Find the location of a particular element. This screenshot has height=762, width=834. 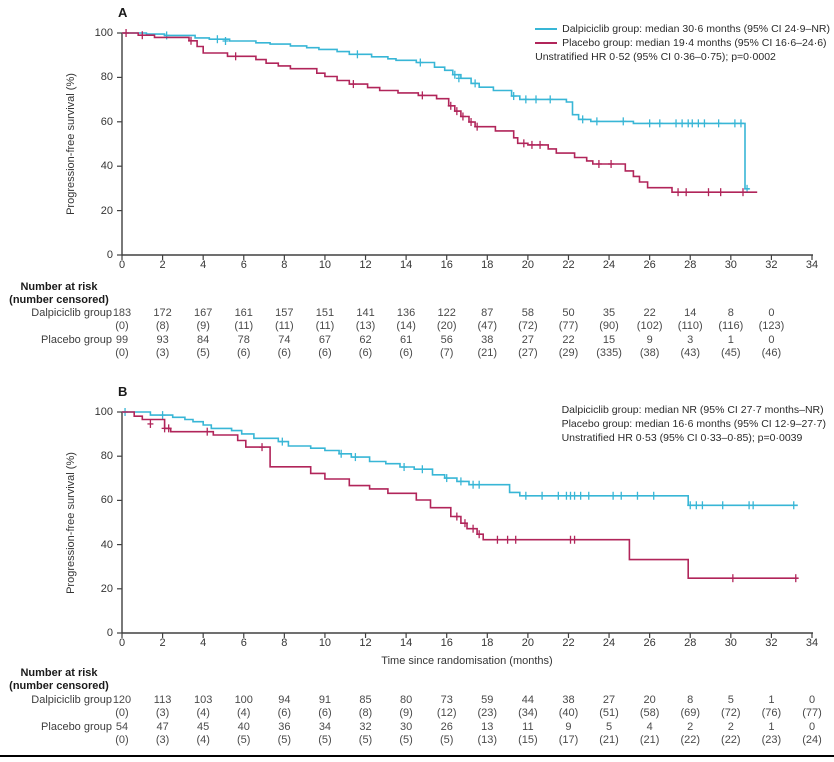

x-tick-label-panel-B: 22 is located at coordinates (568, 643).